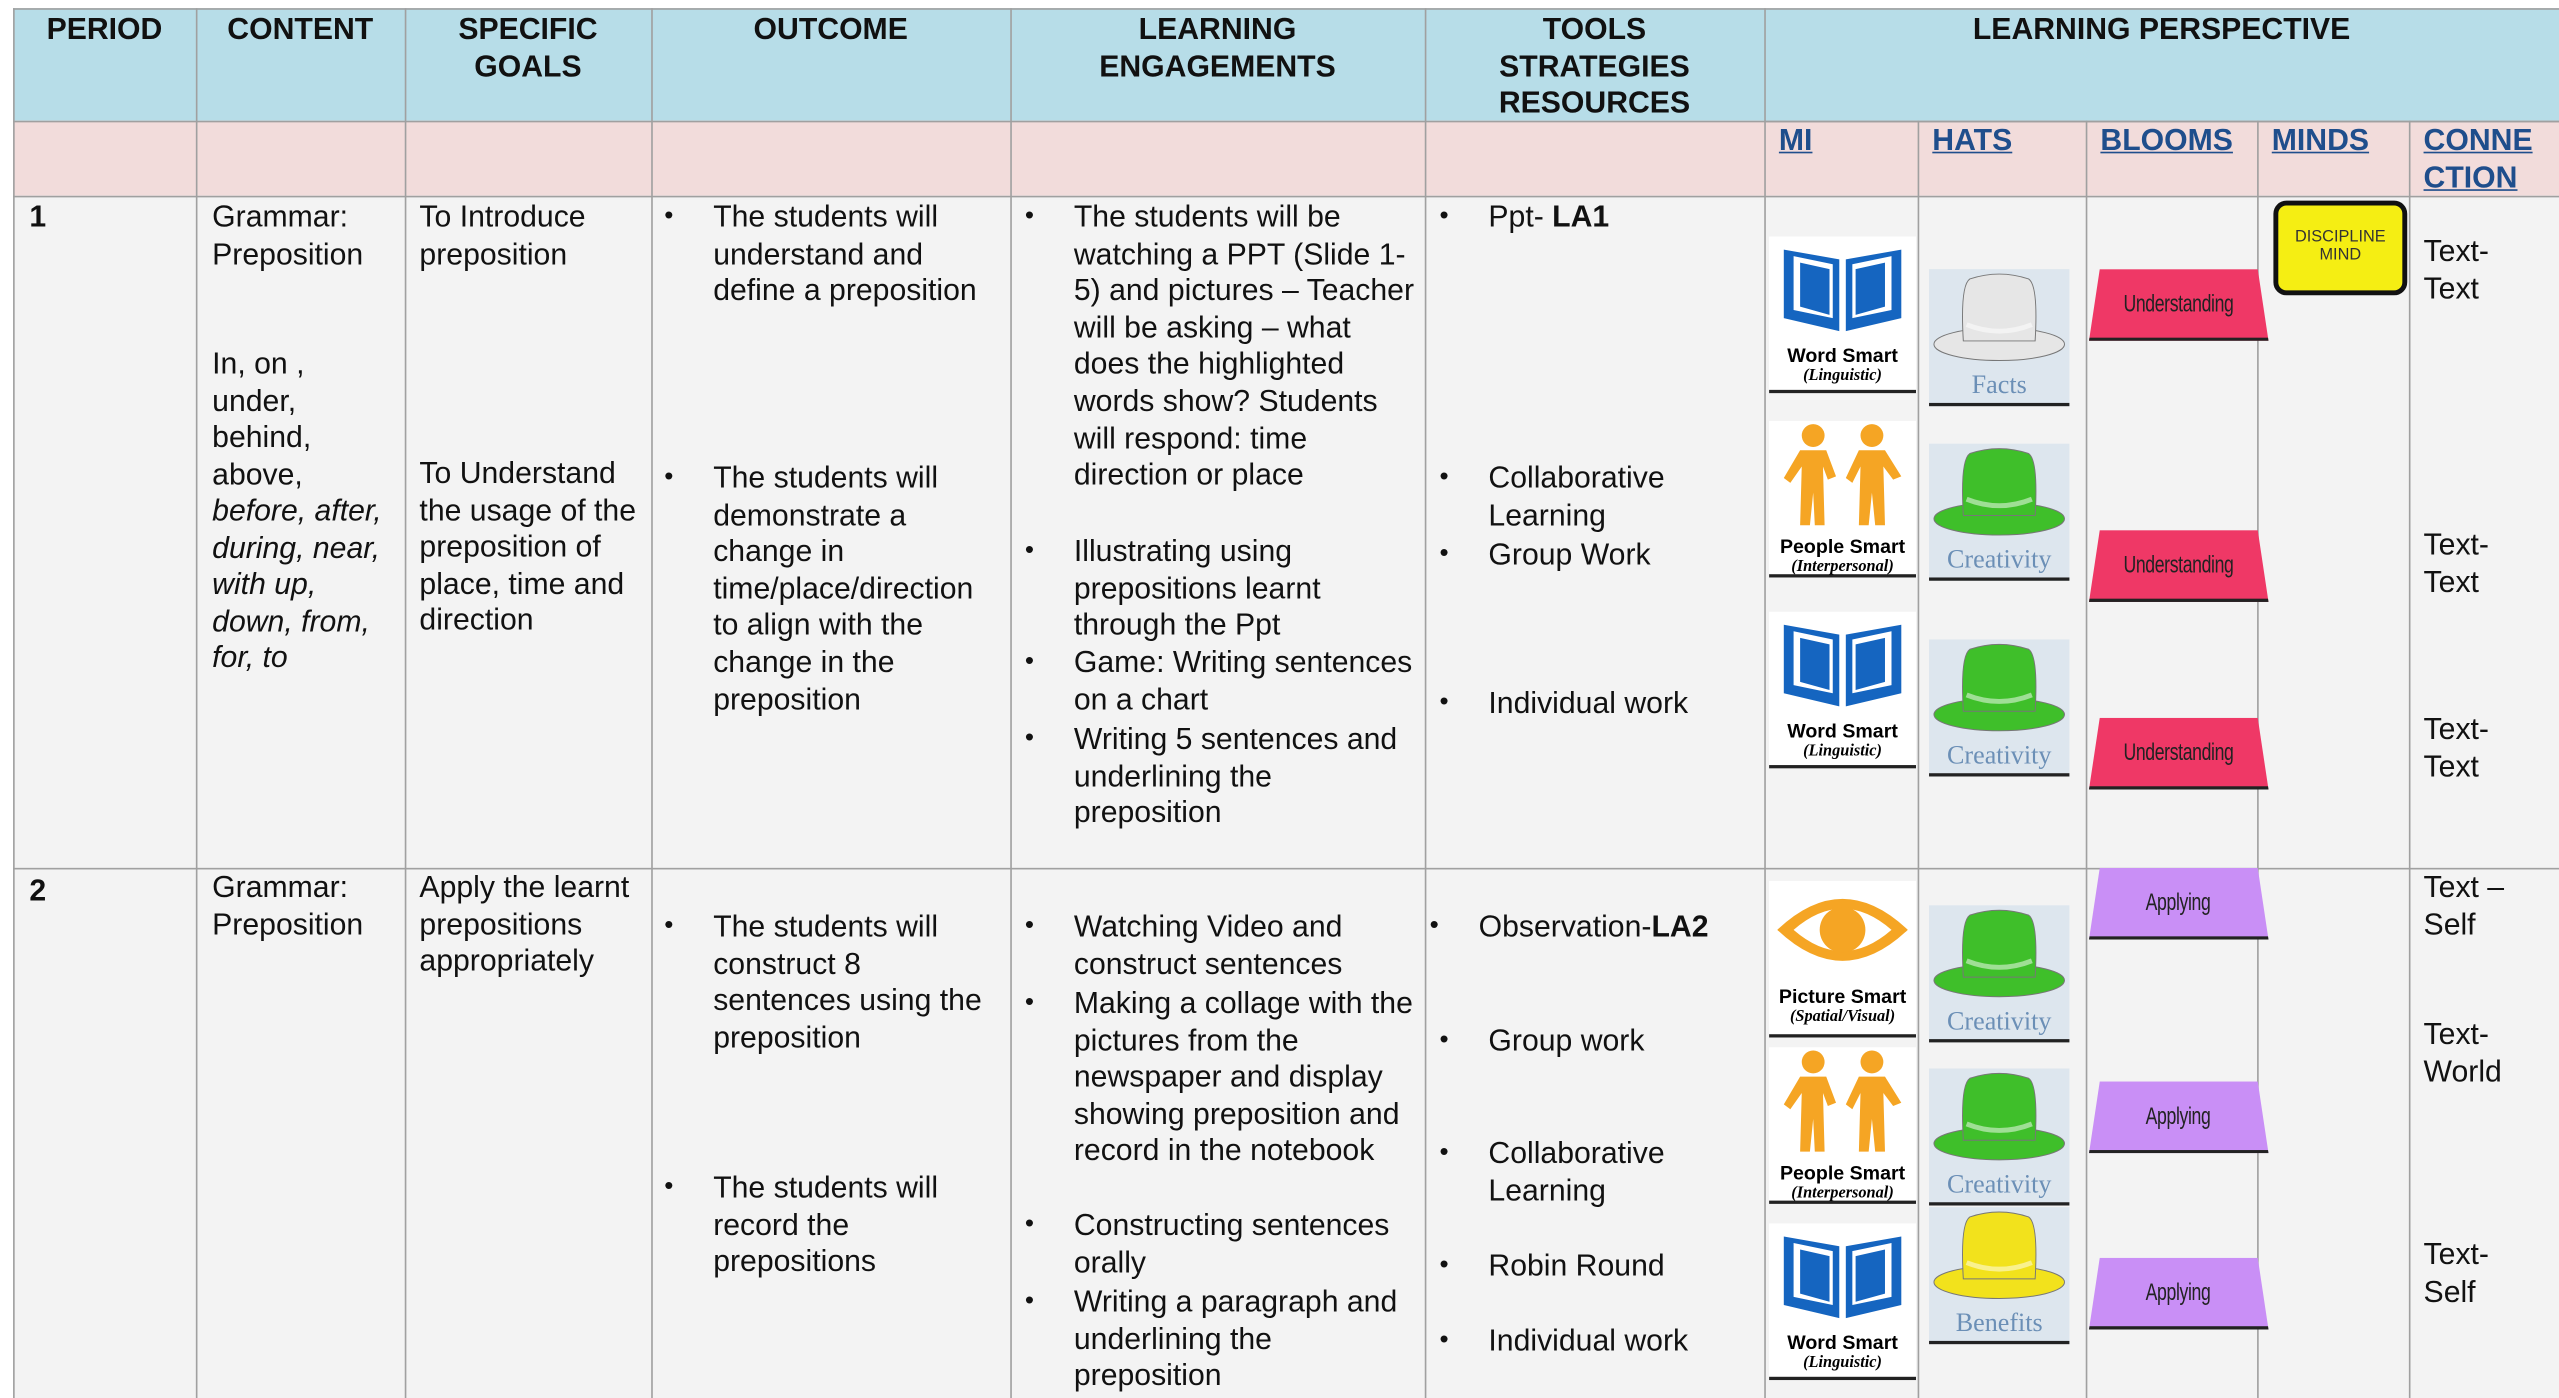 This screenshot has width=2559, height=1398. I want to click on hat-label: Facts, so click(1999, 385).